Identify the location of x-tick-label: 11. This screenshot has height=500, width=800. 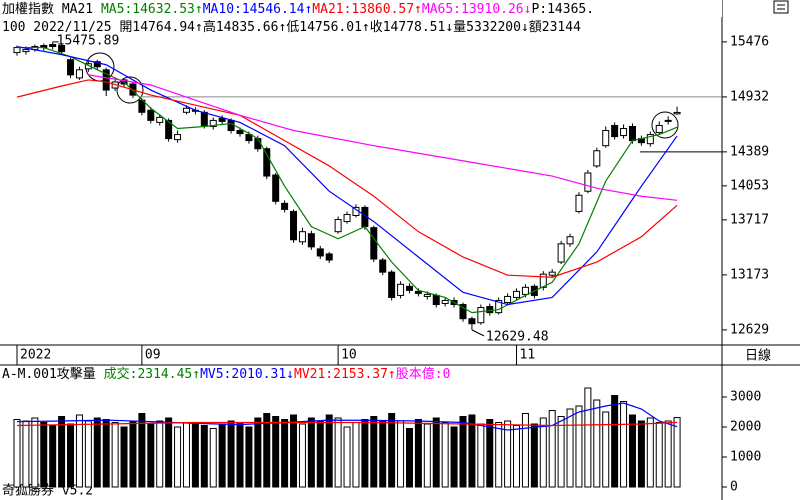
(528, 355).